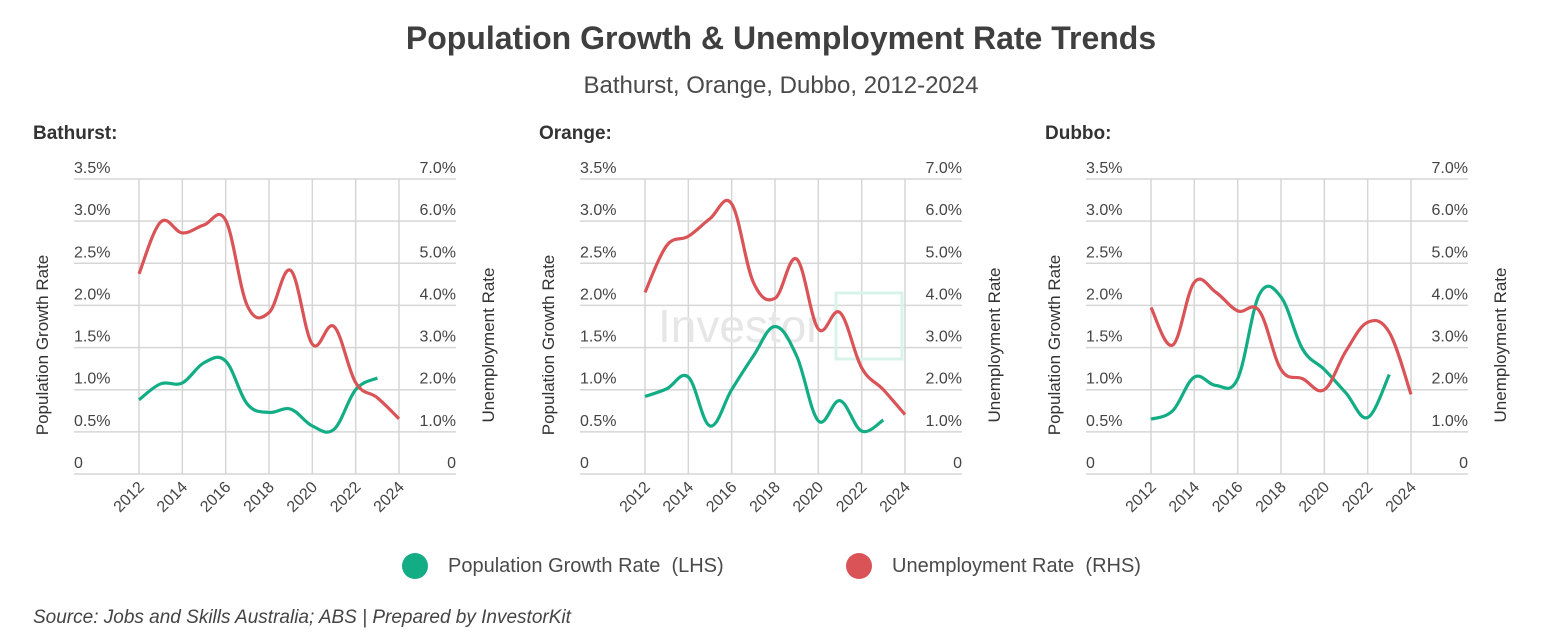  What do you see at coordinates (75, 133) in the screenshot?
I see `panel-title: Bathurst:` at bounding box center [75, 133].